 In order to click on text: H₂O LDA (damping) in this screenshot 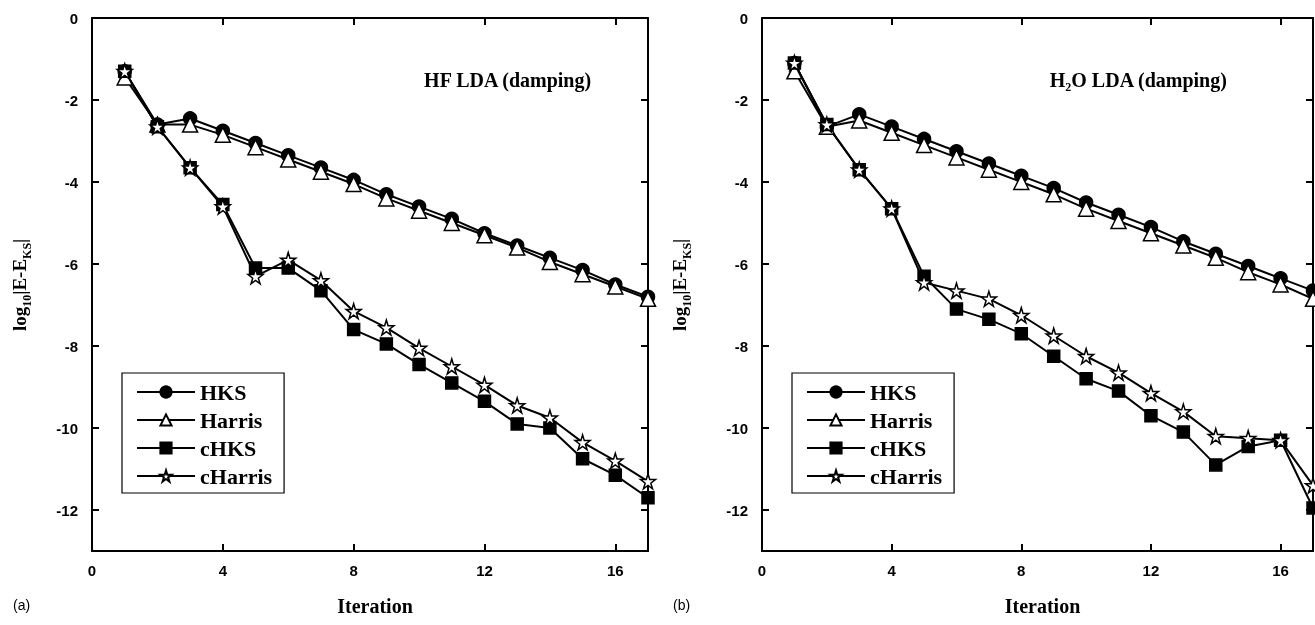, I will do `click(1138, 80)`.